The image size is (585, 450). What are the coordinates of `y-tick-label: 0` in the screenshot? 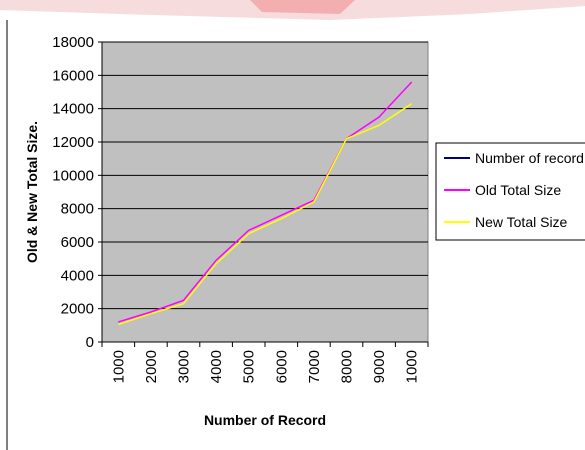 It's located at (90, 342).